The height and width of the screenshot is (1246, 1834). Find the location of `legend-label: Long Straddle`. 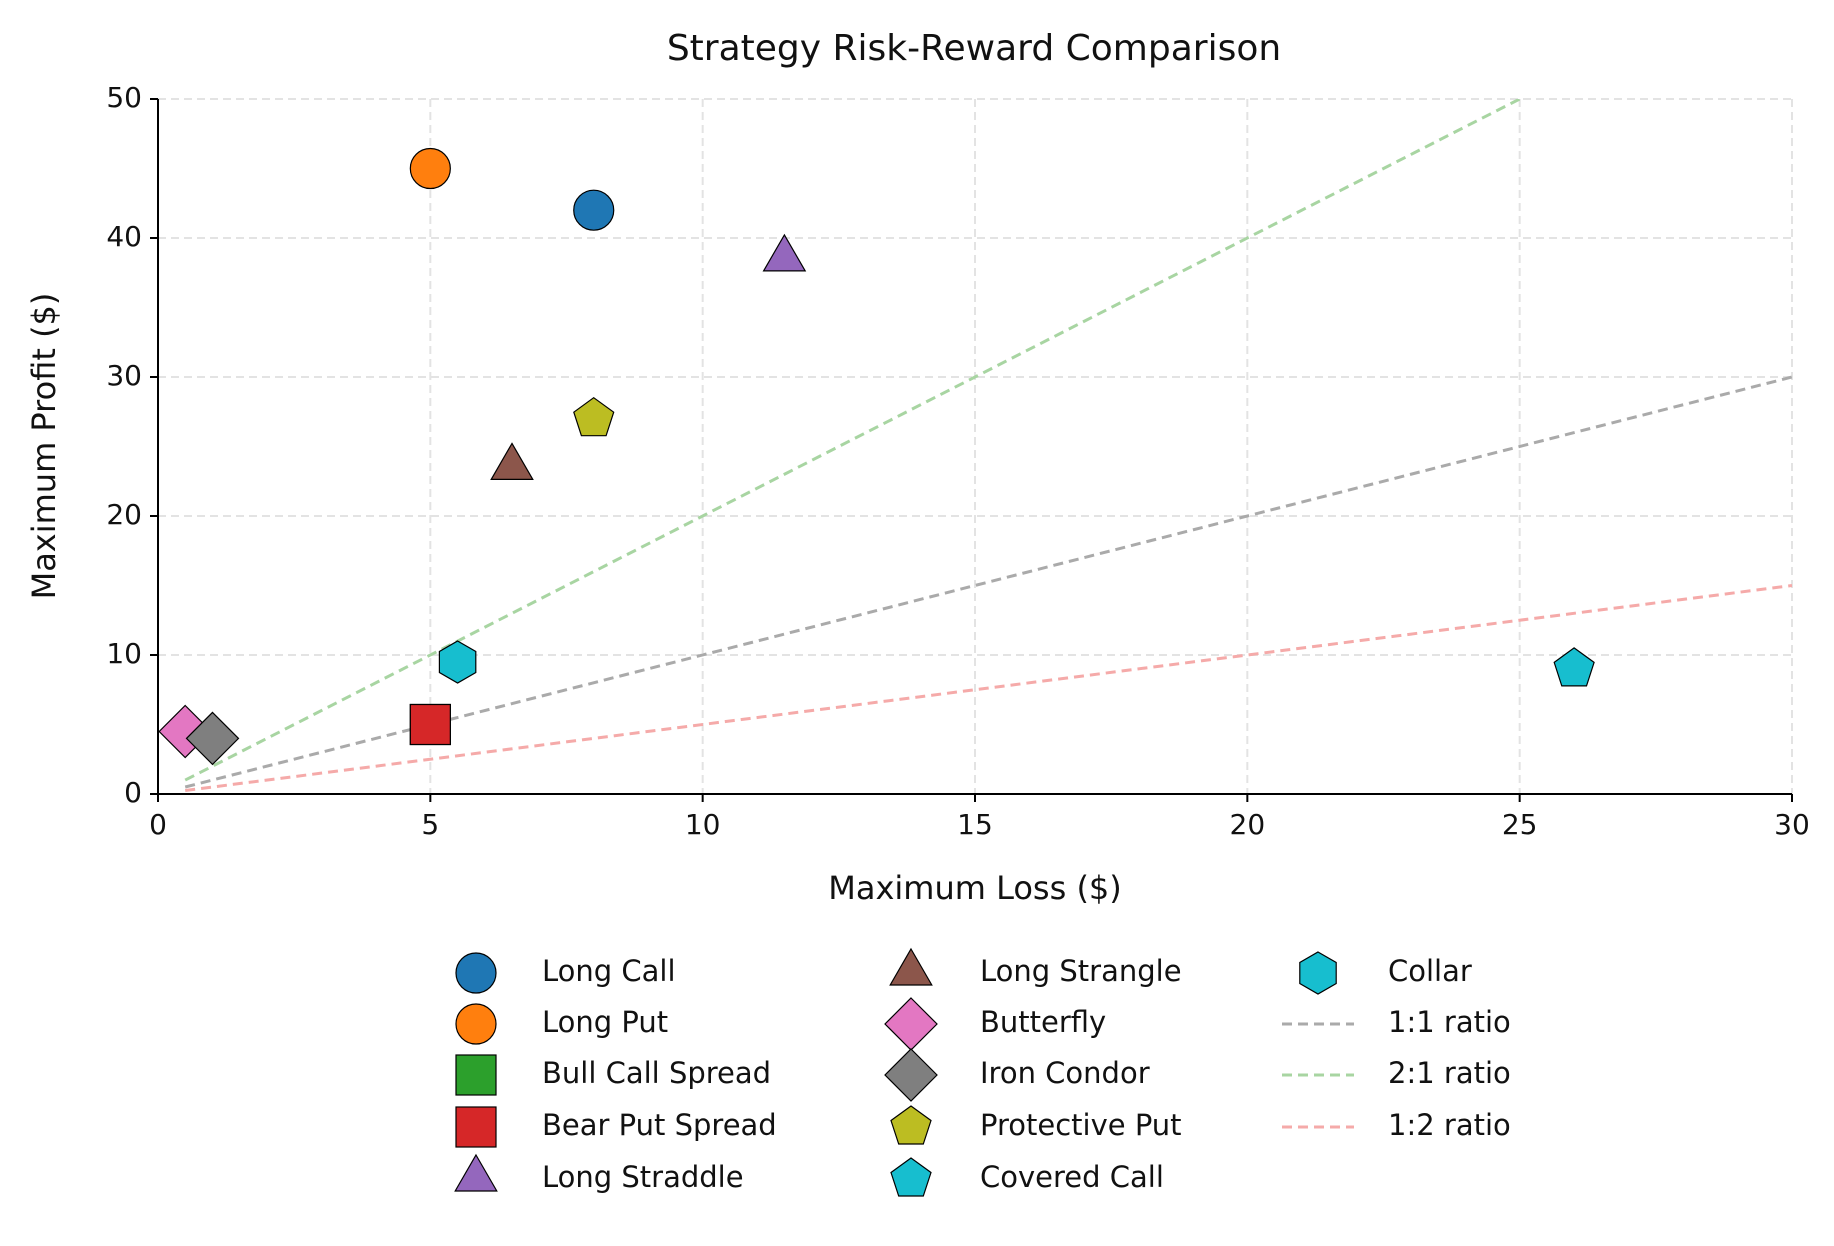

legend-label: Long Straddle is located at coordinates (643, 1177).